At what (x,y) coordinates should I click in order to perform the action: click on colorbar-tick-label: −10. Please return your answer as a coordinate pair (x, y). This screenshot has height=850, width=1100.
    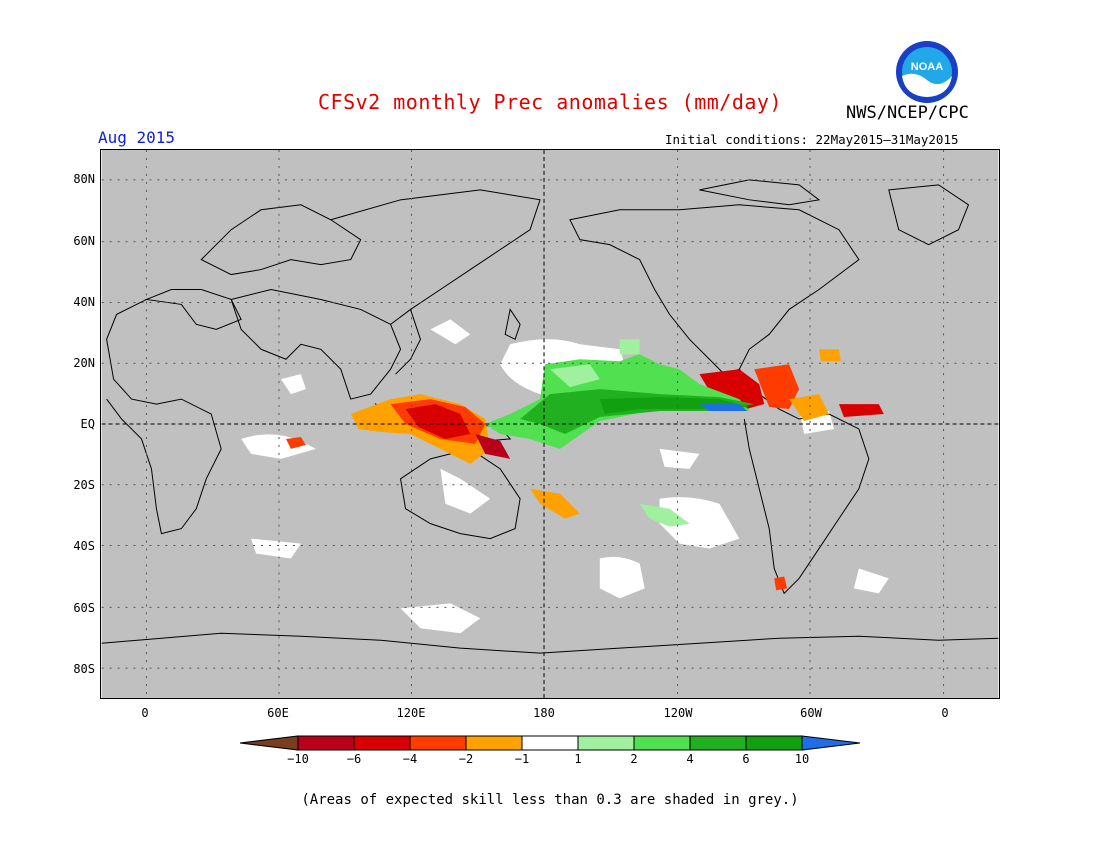
    Looking at the image, I should click on (298, 759).